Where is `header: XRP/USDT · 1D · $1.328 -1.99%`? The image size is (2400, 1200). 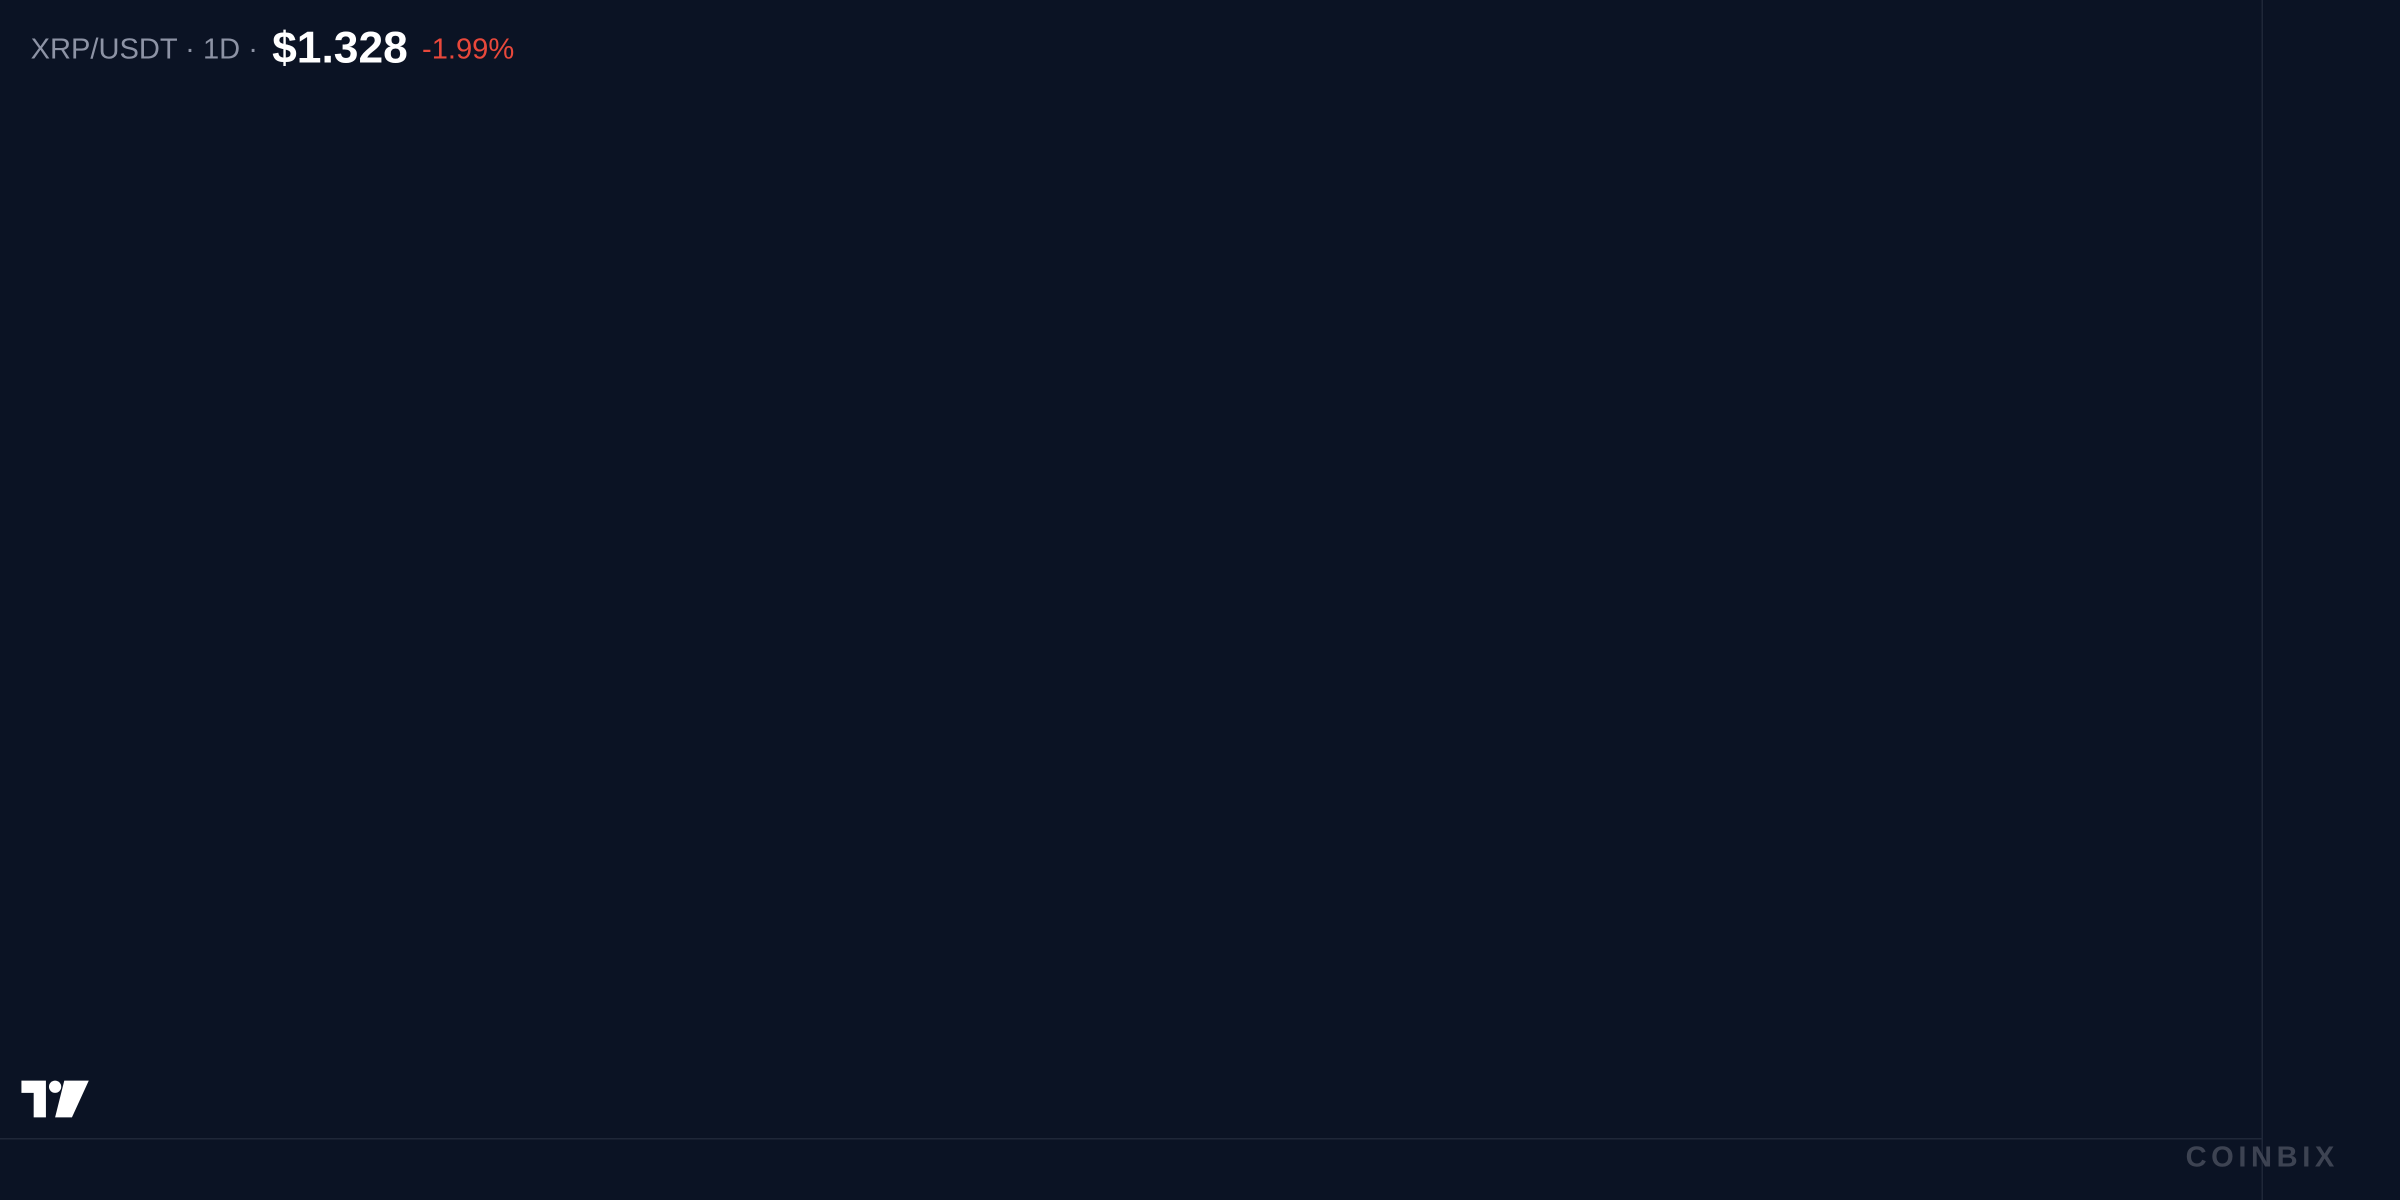
header: XRP/USDT · 1D · $1.328 -1.99% is located at coordinates (273, 47).